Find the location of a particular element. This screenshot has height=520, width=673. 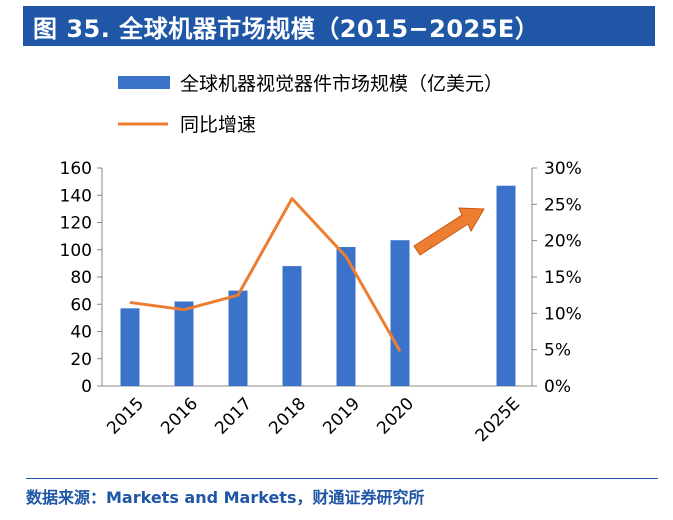

bar-2025E is located at coordinates (506, 285).